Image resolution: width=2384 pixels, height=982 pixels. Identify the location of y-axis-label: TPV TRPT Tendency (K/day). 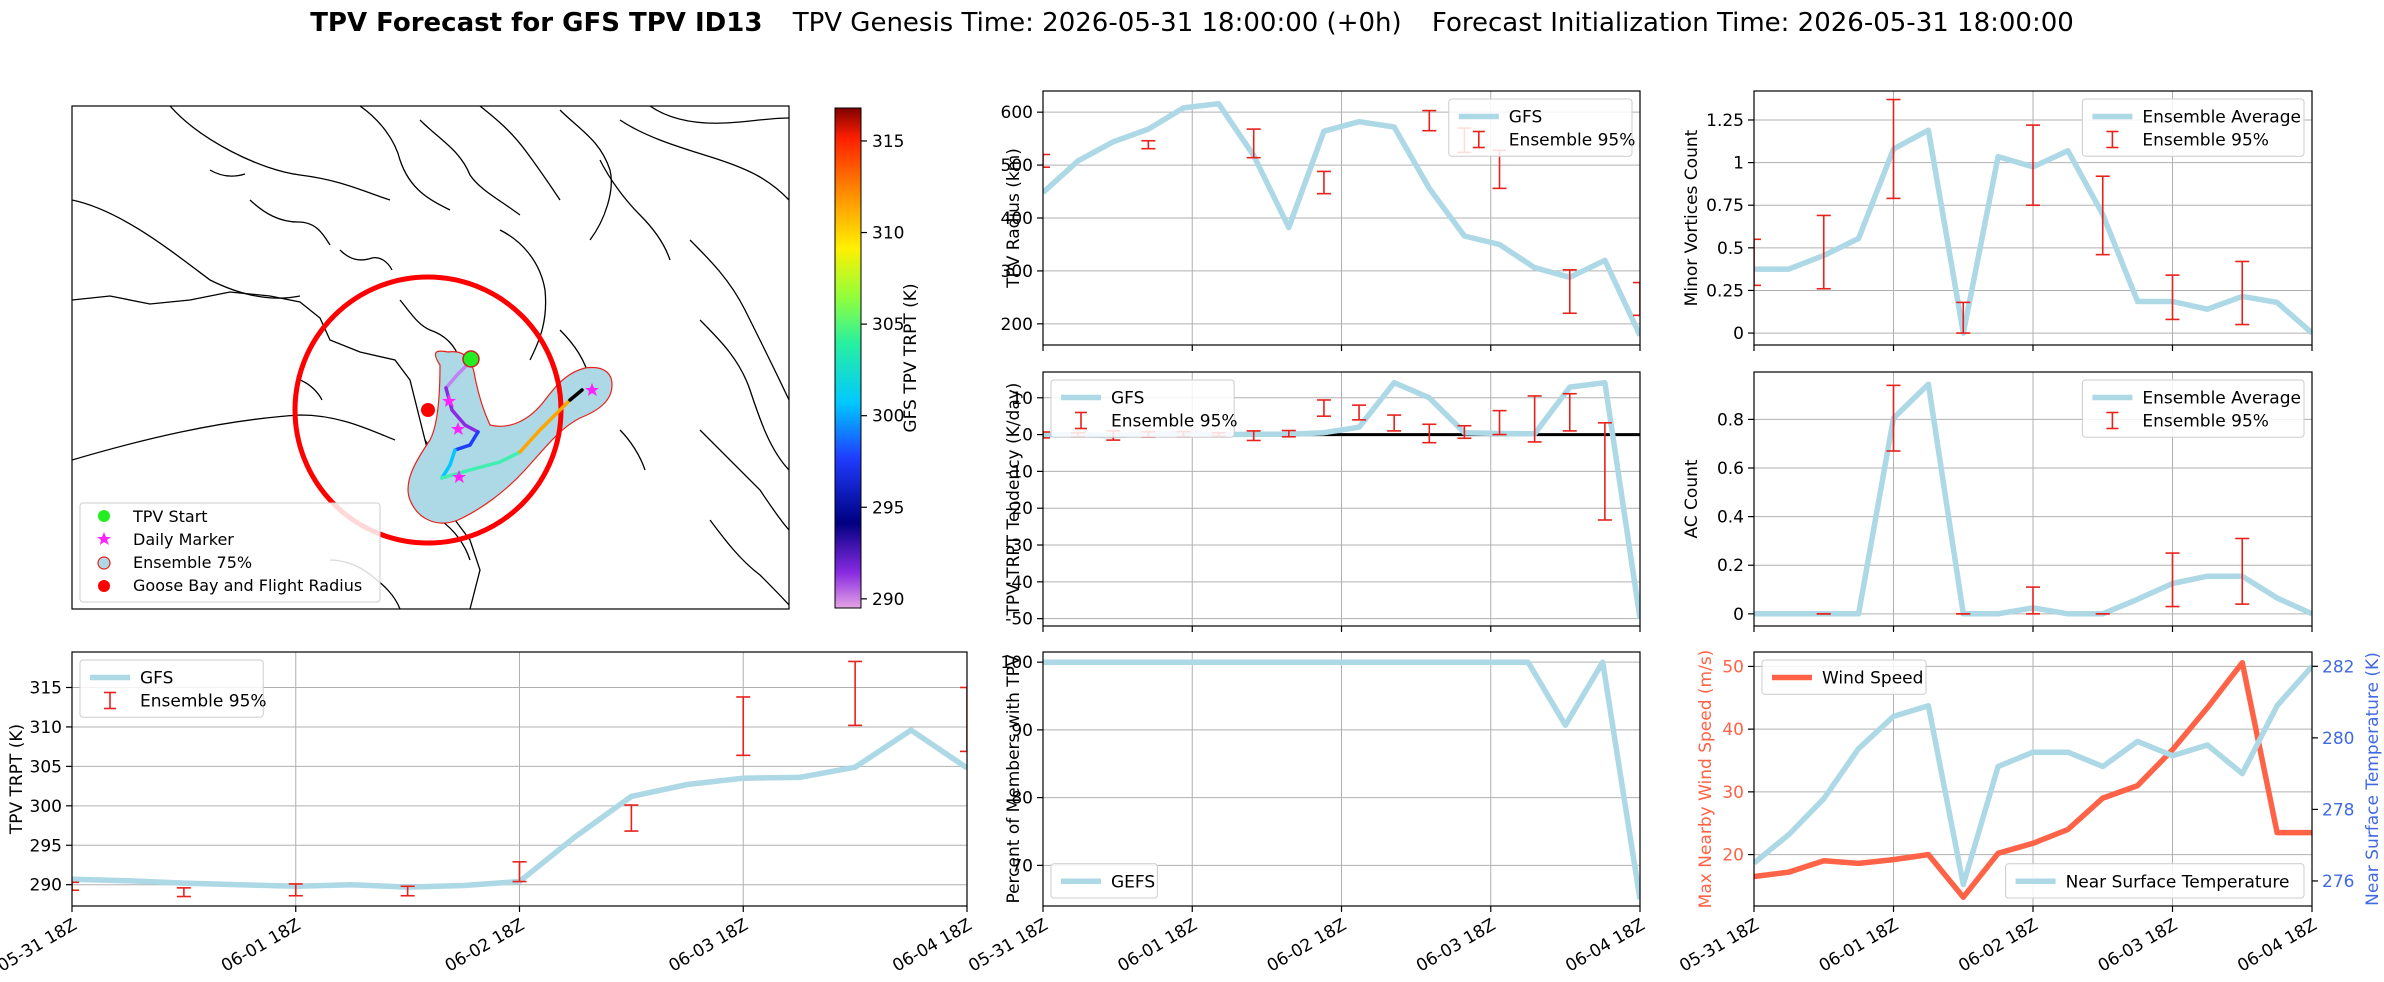
(1014, 500).